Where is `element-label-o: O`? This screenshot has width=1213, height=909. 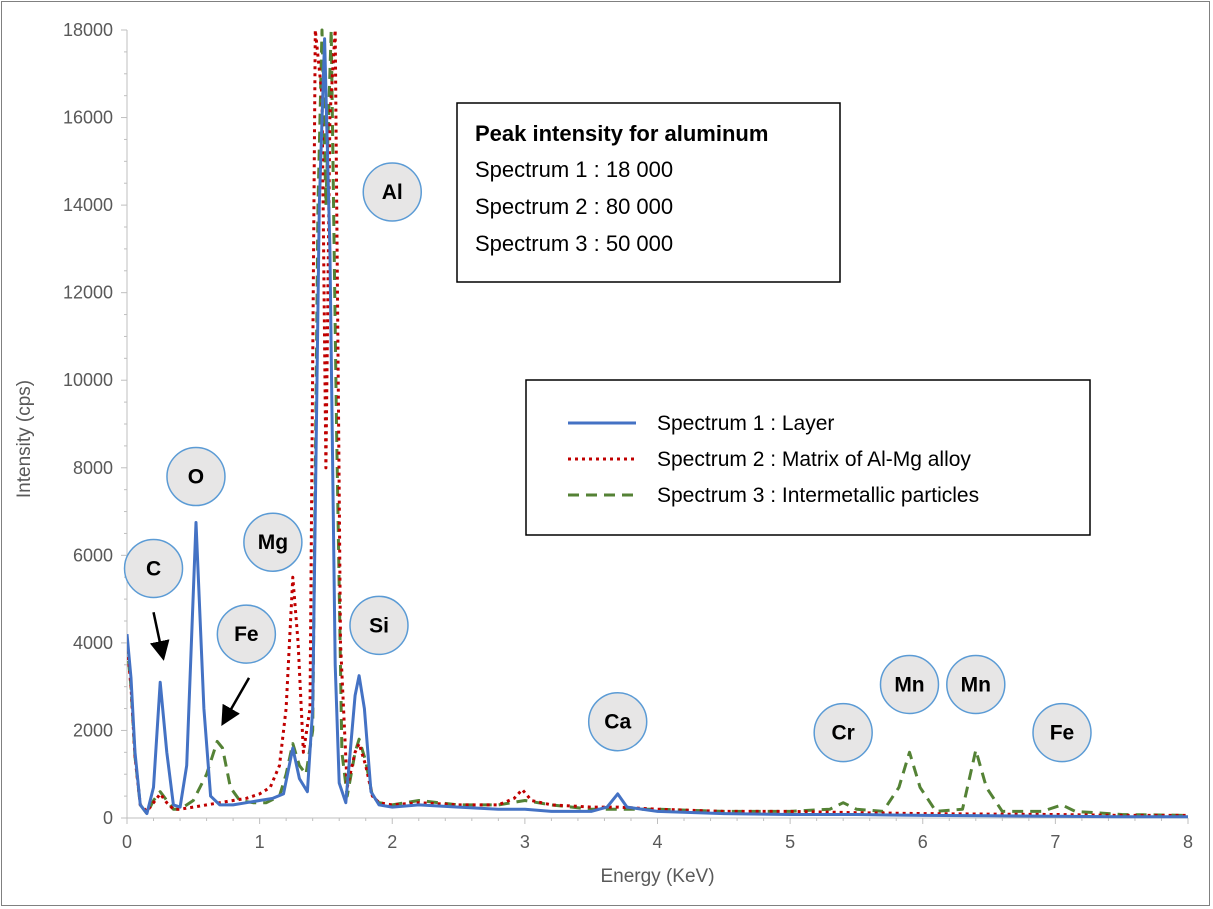 element-label-o: O is located at coordinates (196, 476).